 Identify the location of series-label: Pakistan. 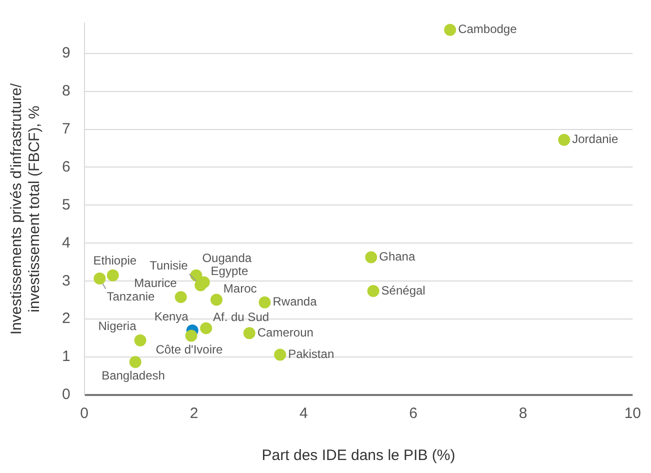
(311, 354).